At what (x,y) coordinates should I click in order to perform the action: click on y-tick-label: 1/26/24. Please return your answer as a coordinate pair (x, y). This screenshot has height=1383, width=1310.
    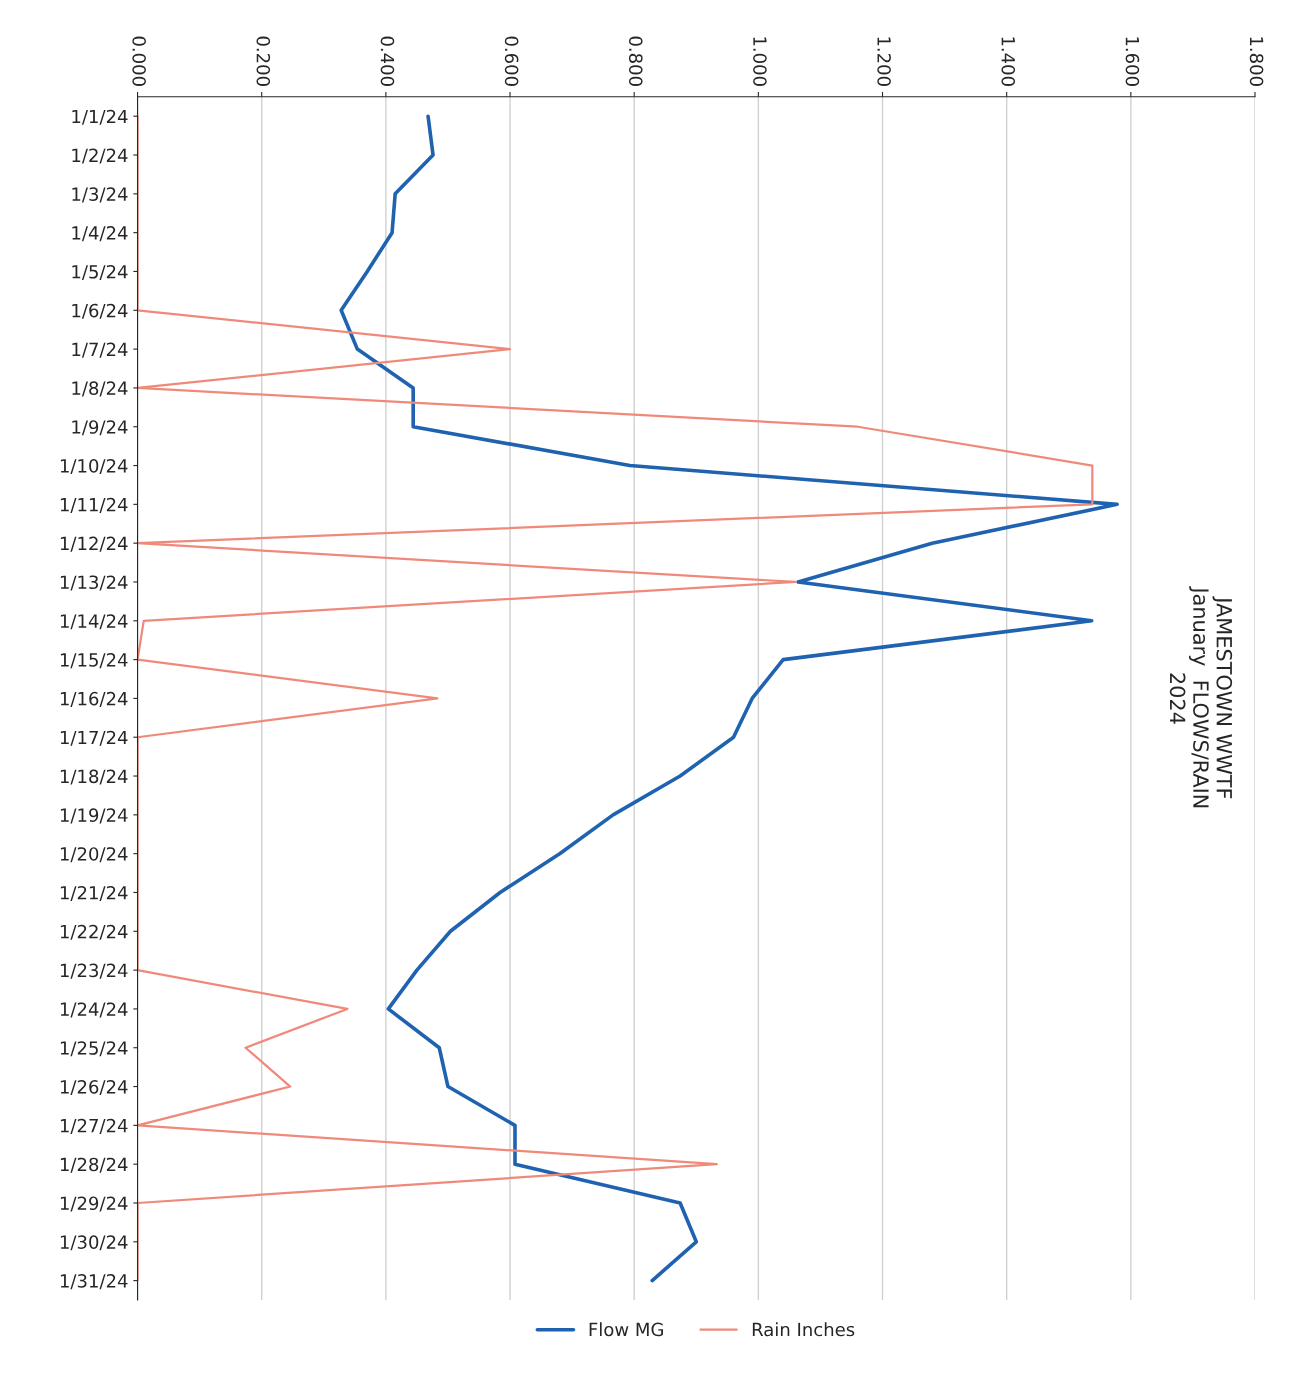
    Looking at the image, I should click on (94, 1088).